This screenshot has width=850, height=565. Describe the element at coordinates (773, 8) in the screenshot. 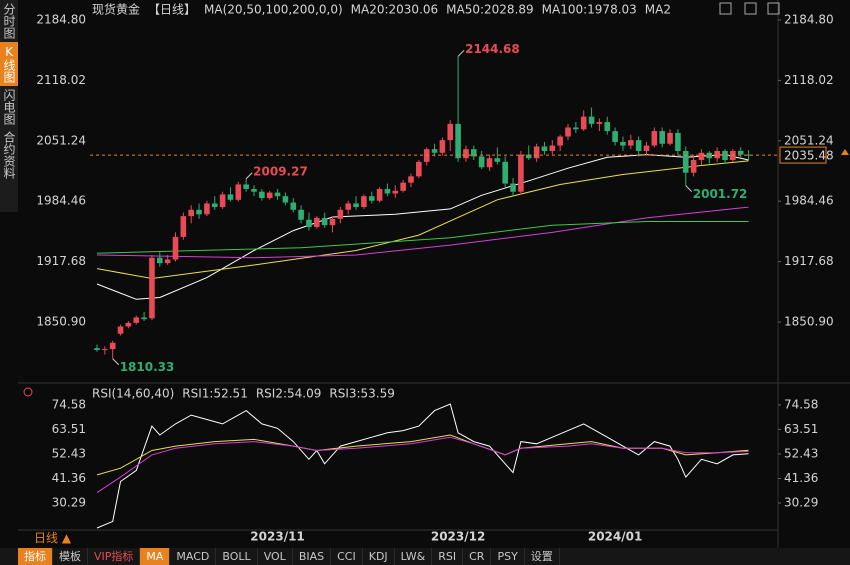

I see `close-icon` at that location.